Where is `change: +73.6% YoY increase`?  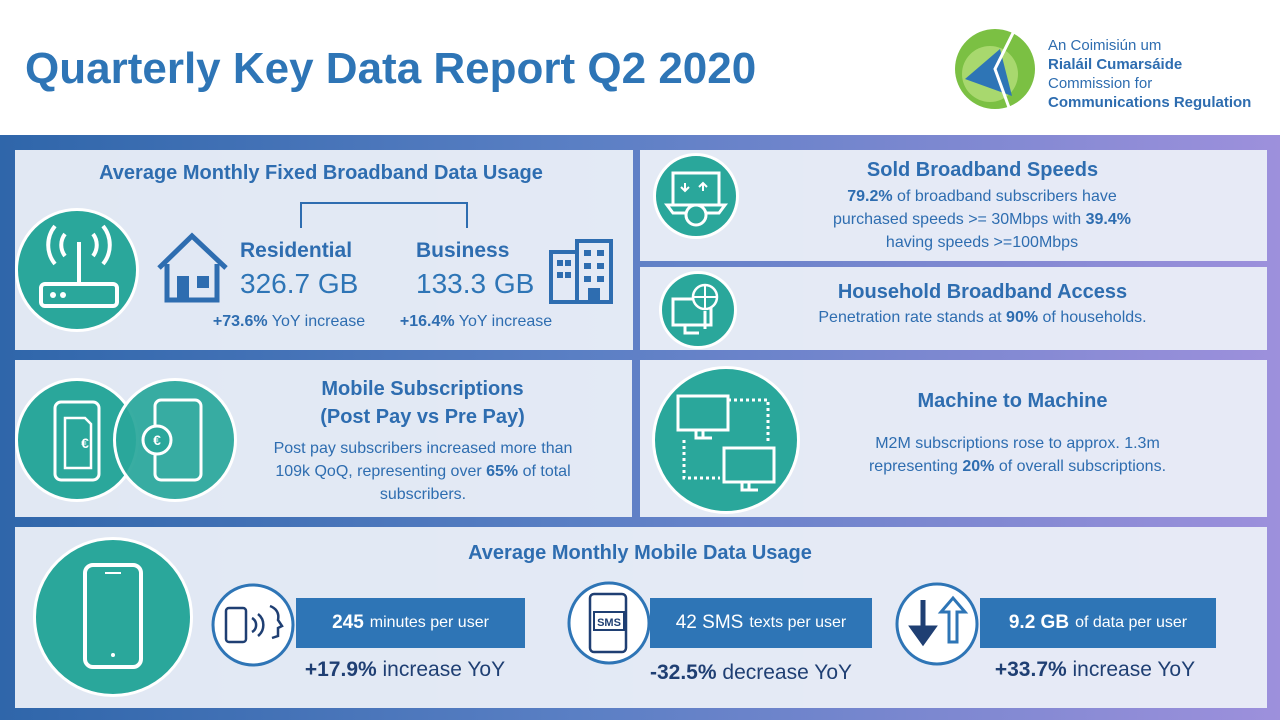 change: +73.6% YoY increase is located at coordinates (289, 322).